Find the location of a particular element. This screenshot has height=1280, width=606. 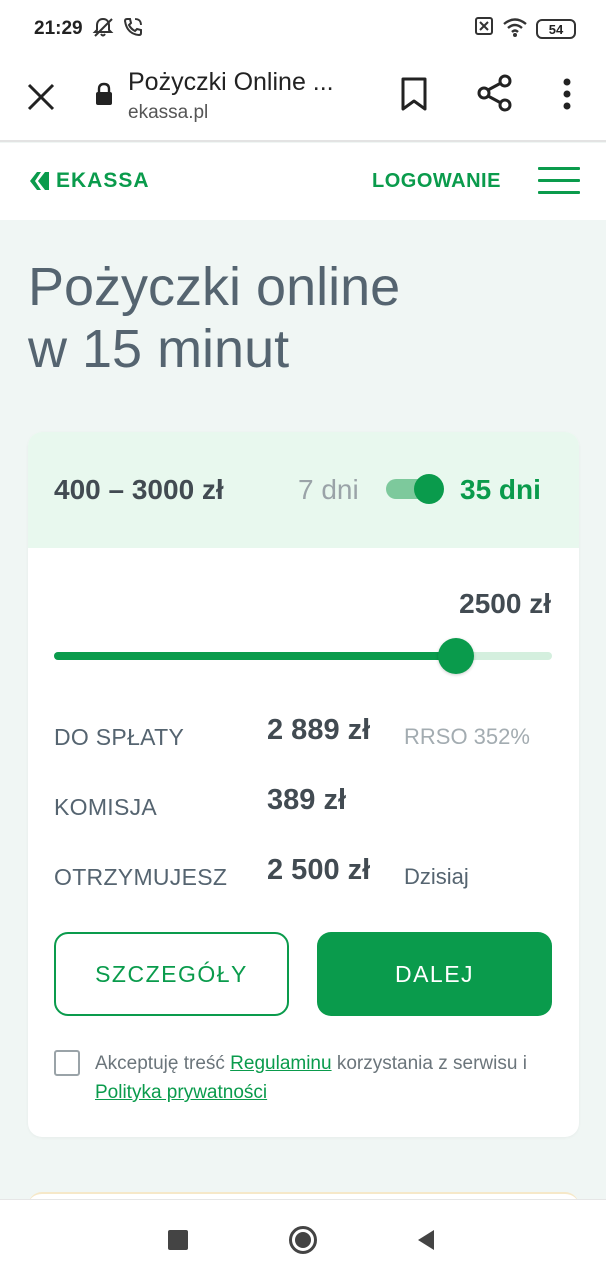

receive-when-note: Dzisiaj is located at coordinates (436, 876).